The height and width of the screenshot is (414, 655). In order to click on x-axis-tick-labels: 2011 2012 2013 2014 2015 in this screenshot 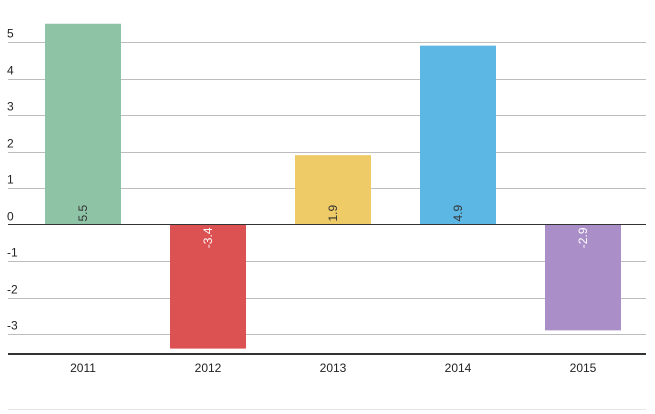, I will do `click(333, 368)`.